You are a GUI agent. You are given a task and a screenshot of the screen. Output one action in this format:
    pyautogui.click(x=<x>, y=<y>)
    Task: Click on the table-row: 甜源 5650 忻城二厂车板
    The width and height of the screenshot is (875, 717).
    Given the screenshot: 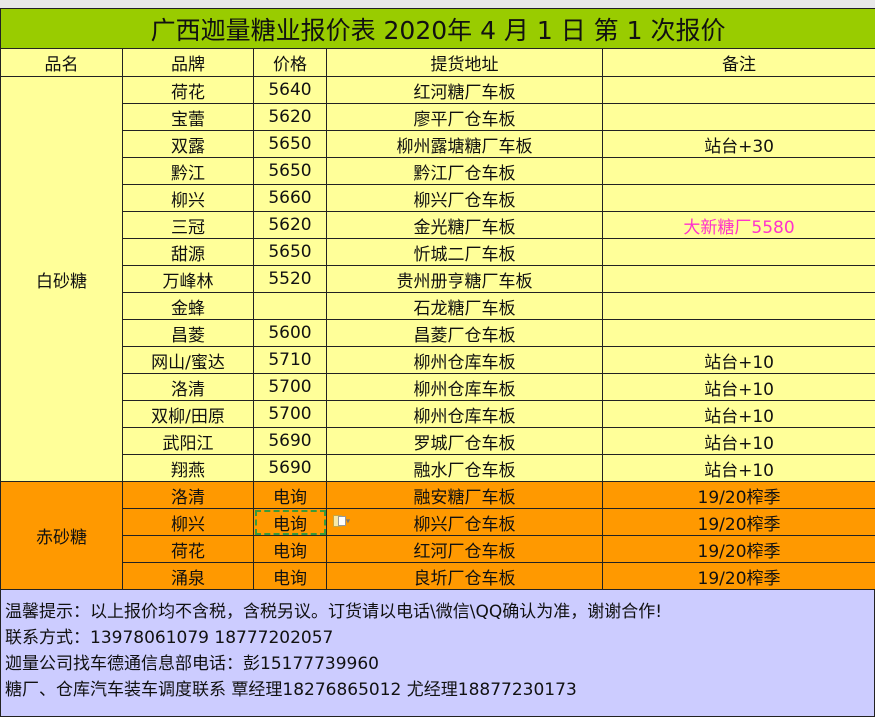 What is the action you would take?
    pyautogui.click(x=438, y=252)
    